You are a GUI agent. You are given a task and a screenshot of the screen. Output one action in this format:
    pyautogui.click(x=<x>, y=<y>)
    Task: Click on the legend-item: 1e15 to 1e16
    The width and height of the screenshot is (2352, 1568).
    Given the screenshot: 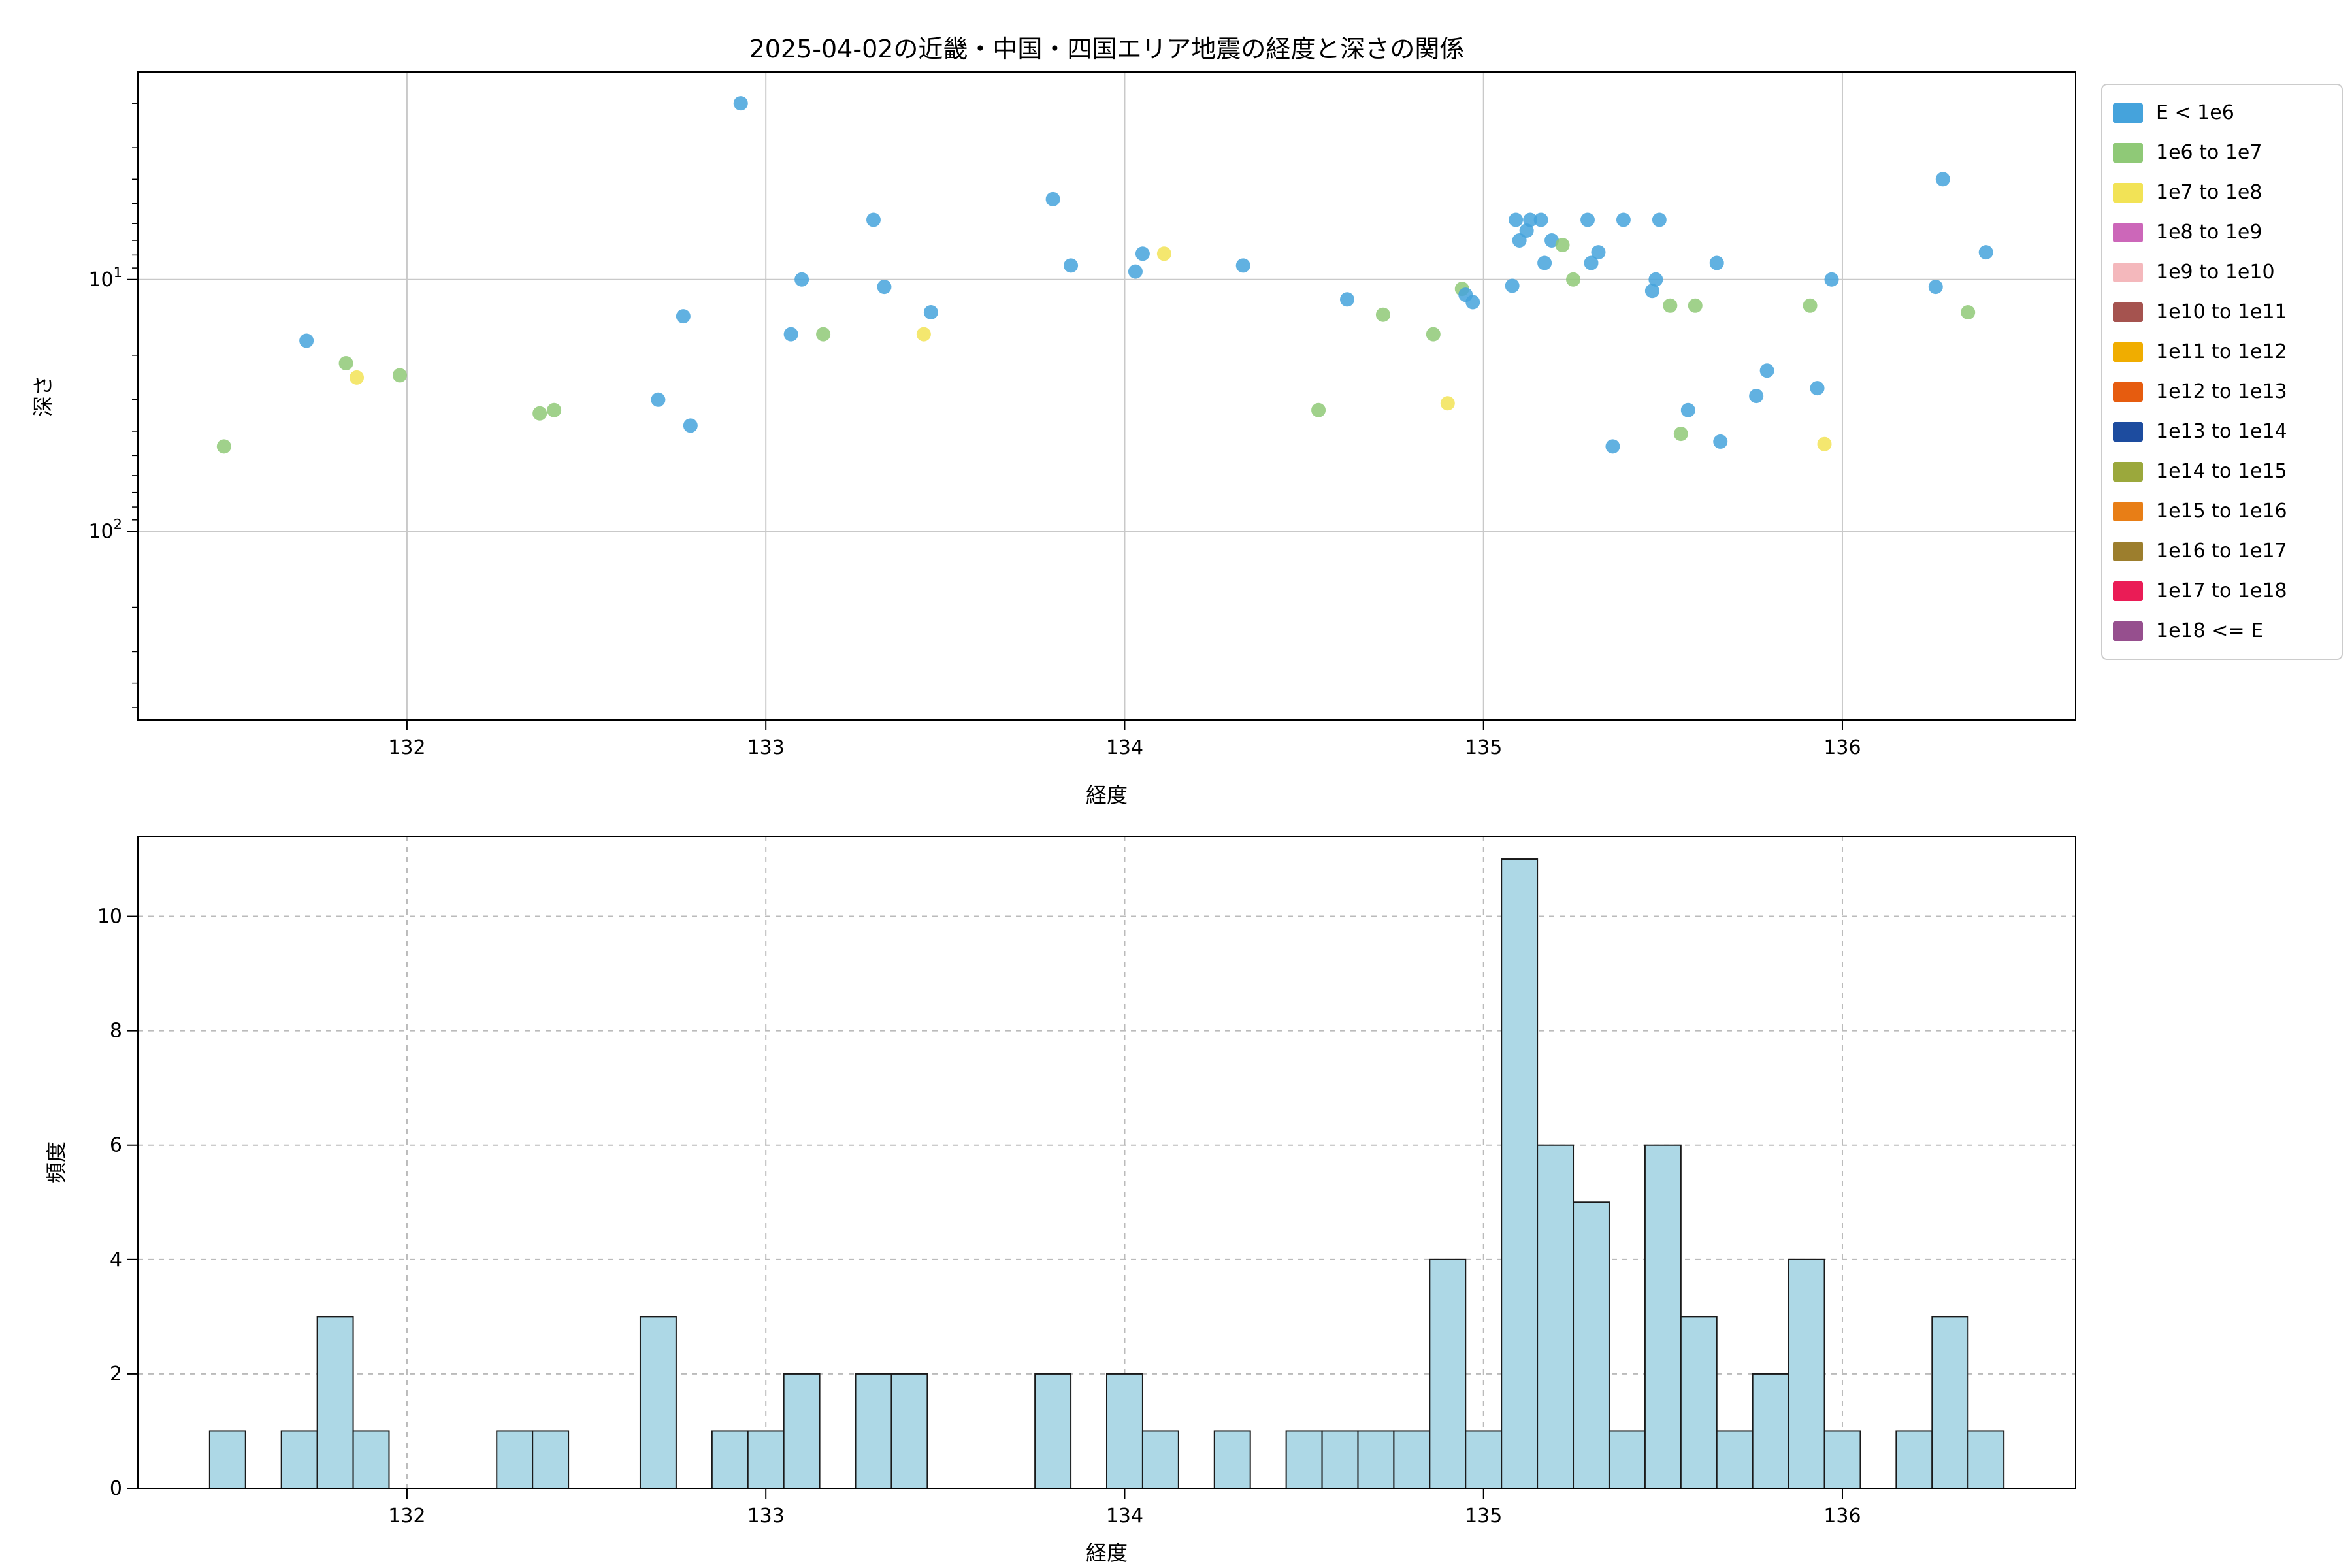 What is the action you would take?
    pyautogui.click(x=2222, y=511)
    